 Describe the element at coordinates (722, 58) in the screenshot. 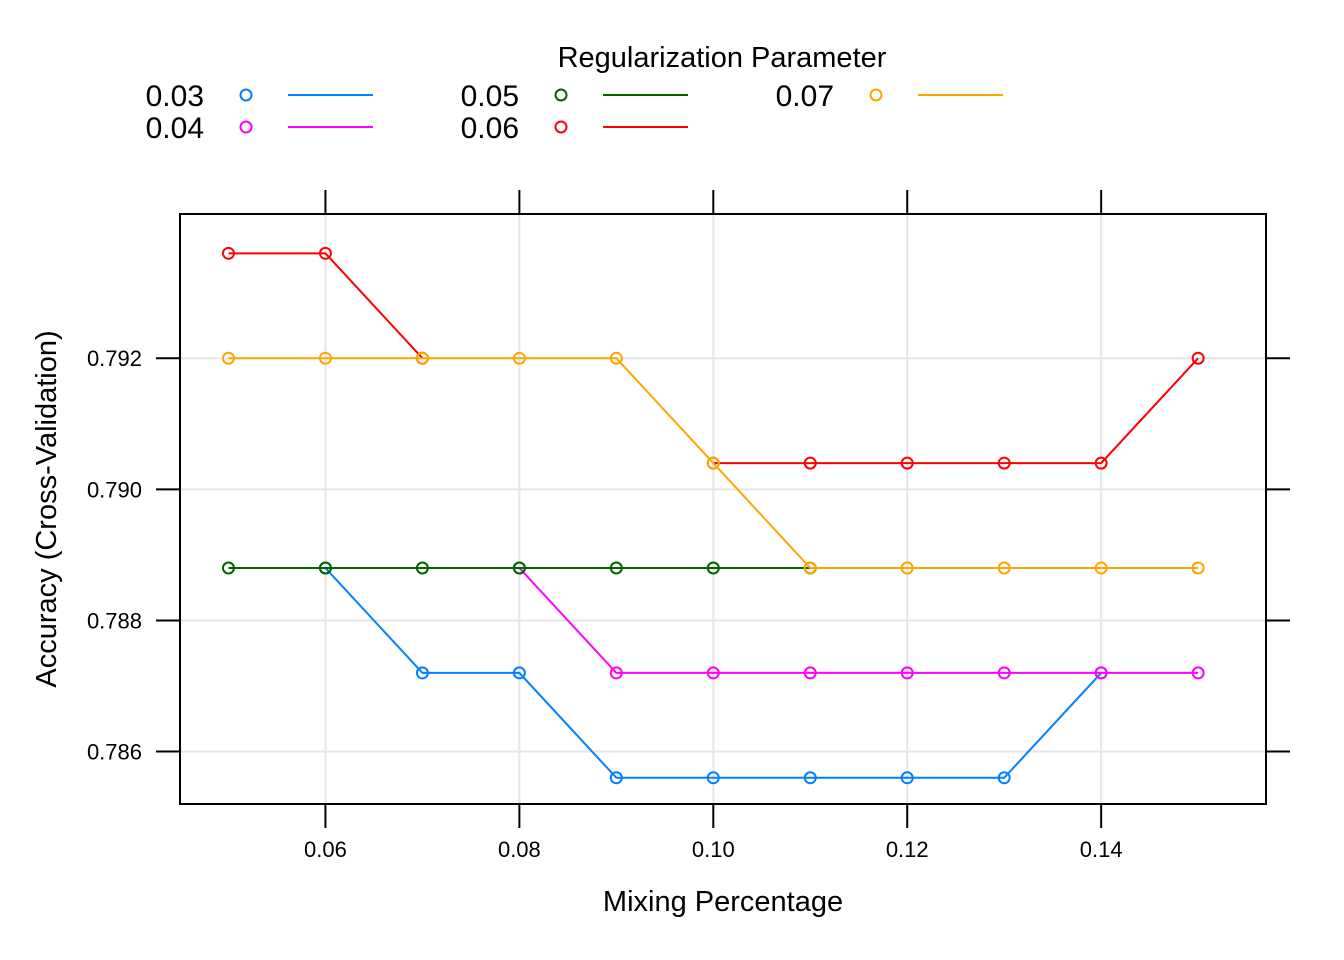

I see `legend-title: Regularization Parameter` at that location.